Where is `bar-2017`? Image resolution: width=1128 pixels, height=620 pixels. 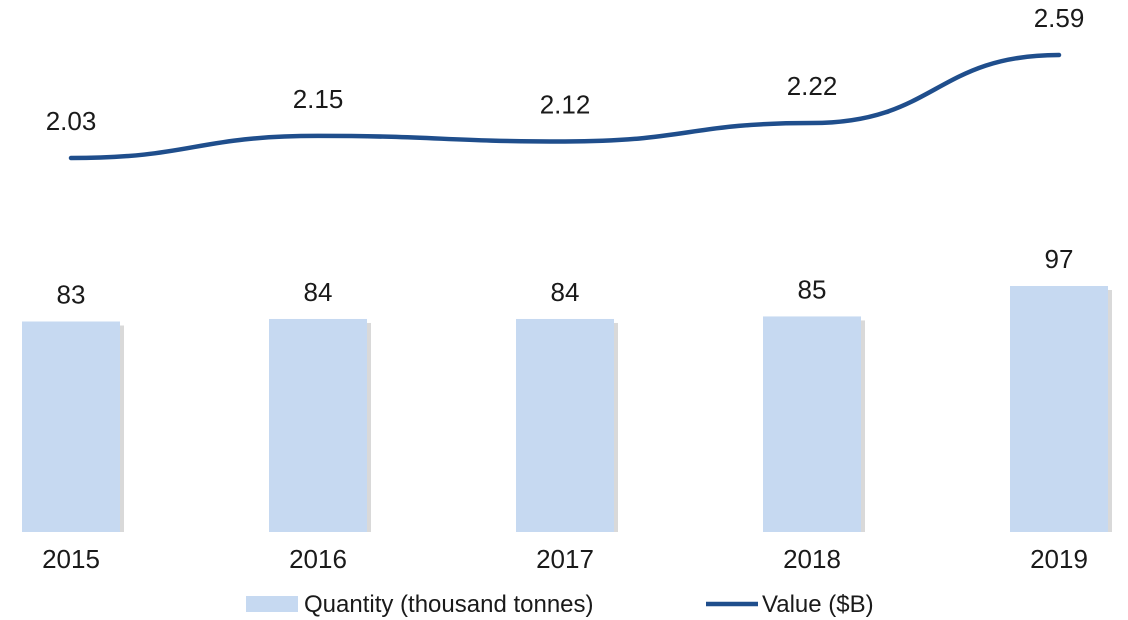
bar-2017 is located at coordinates (565, 425).